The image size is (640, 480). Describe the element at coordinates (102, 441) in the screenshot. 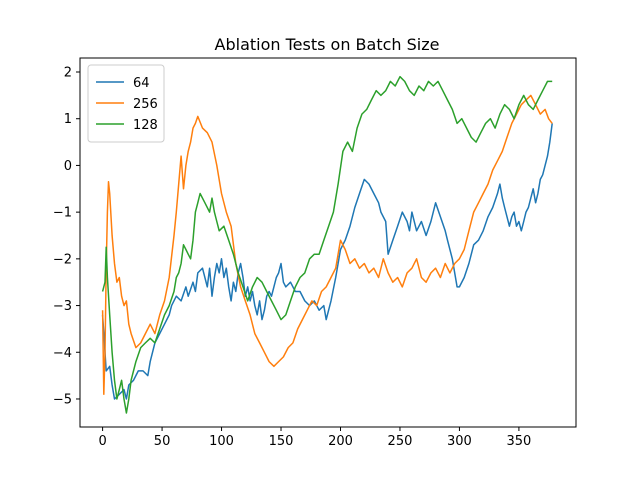

I see `x-tick-label: 0` at that location.